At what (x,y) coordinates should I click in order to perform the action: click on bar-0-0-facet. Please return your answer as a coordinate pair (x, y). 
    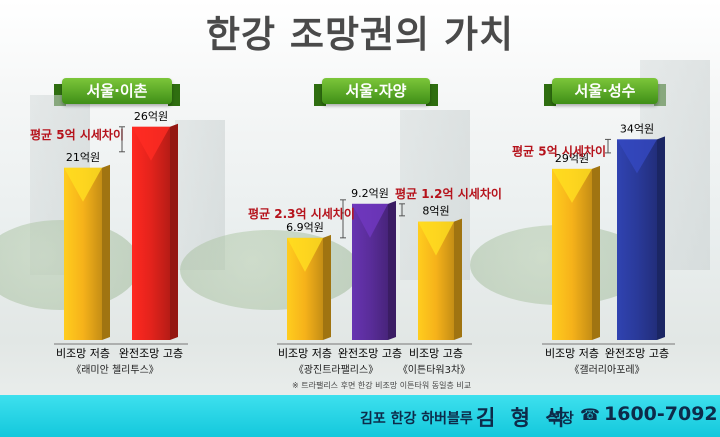
    Looking at the image, I should click on (83, 184).